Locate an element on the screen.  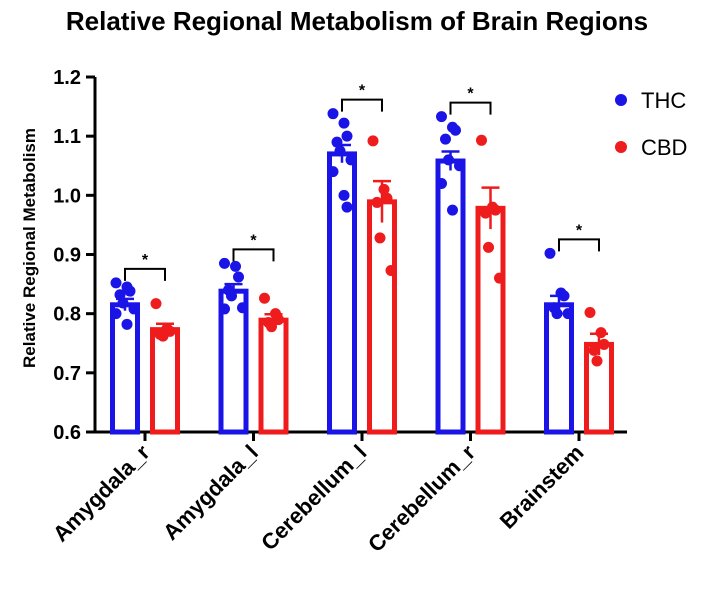
y-tick-label: 1.2 is located at coordinates (67, 78).